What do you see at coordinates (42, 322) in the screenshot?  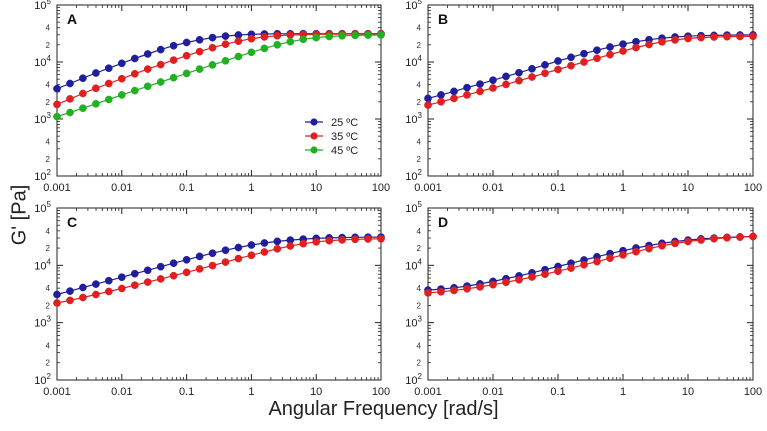 I see `panel-c-y-tick-label: 10³` at bounding box center [42, 322].